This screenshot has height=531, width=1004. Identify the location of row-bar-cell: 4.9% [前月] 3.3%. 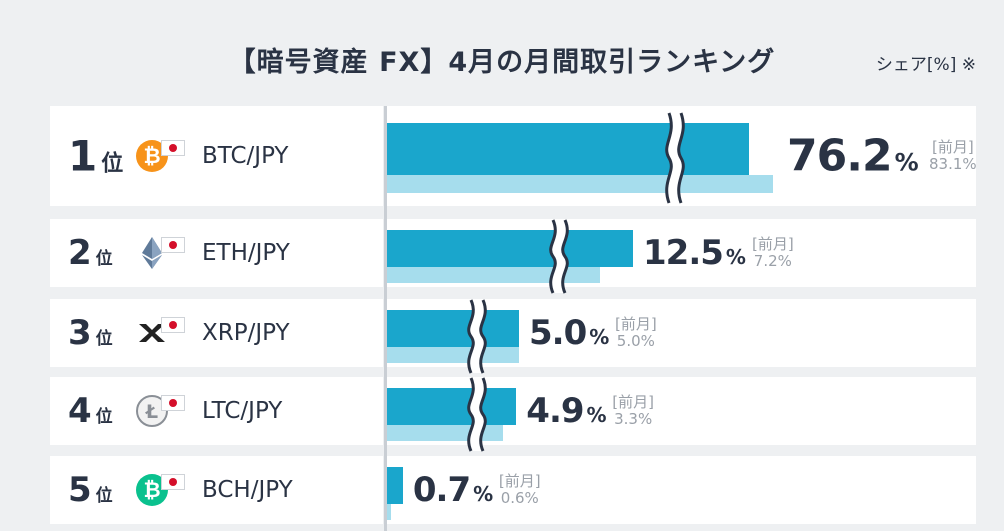
(681, 414).